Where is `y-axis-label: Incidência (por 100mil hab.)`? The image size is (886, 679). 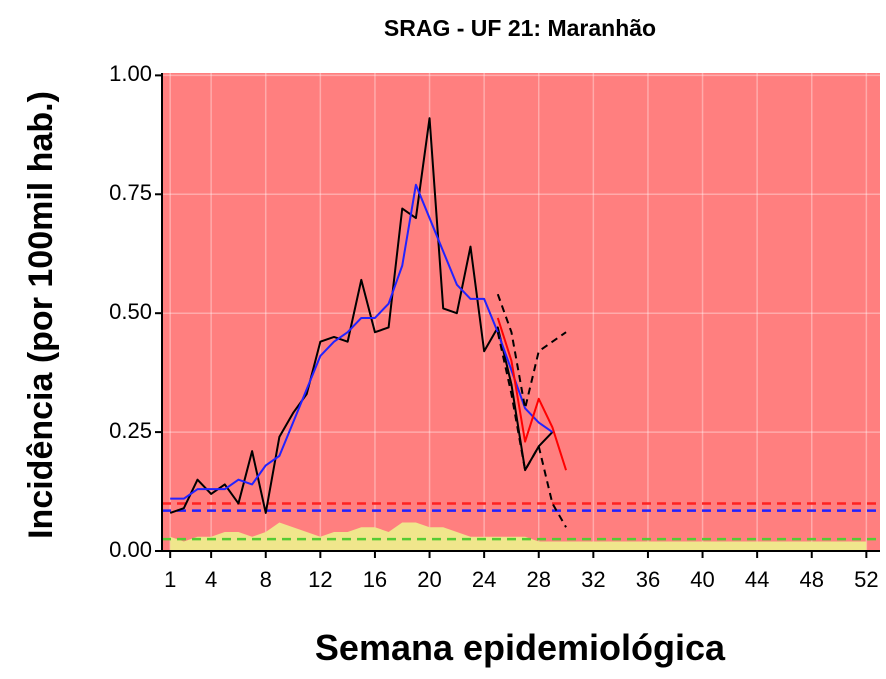 y-axis-label: Incidência (por 100mil hab.) is located at coordinates (41, 315).